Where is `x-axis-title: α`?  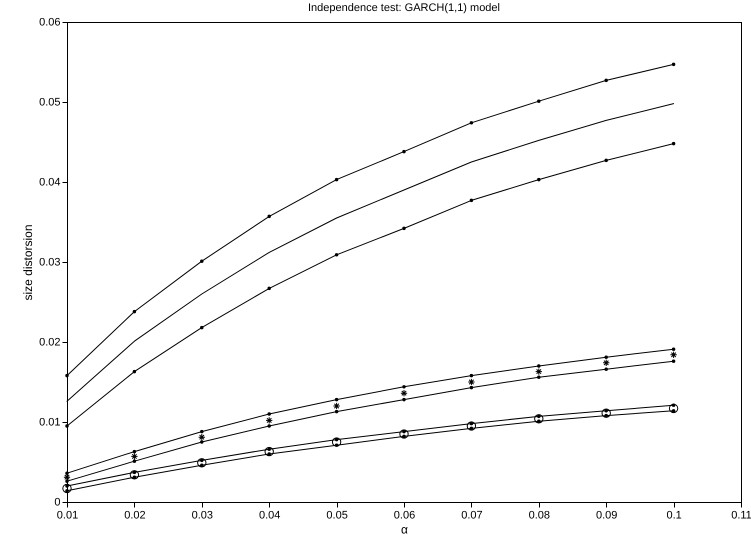
x-axis-title: α is located at coordinates (404, 529).